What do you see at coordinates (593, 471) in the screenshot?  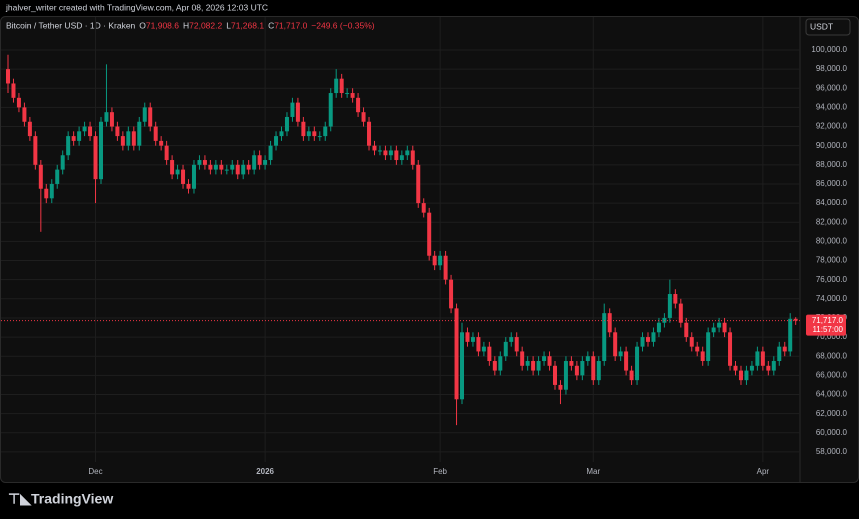 I see `x-tick-label: Mar` at bounding box center [593, 471].